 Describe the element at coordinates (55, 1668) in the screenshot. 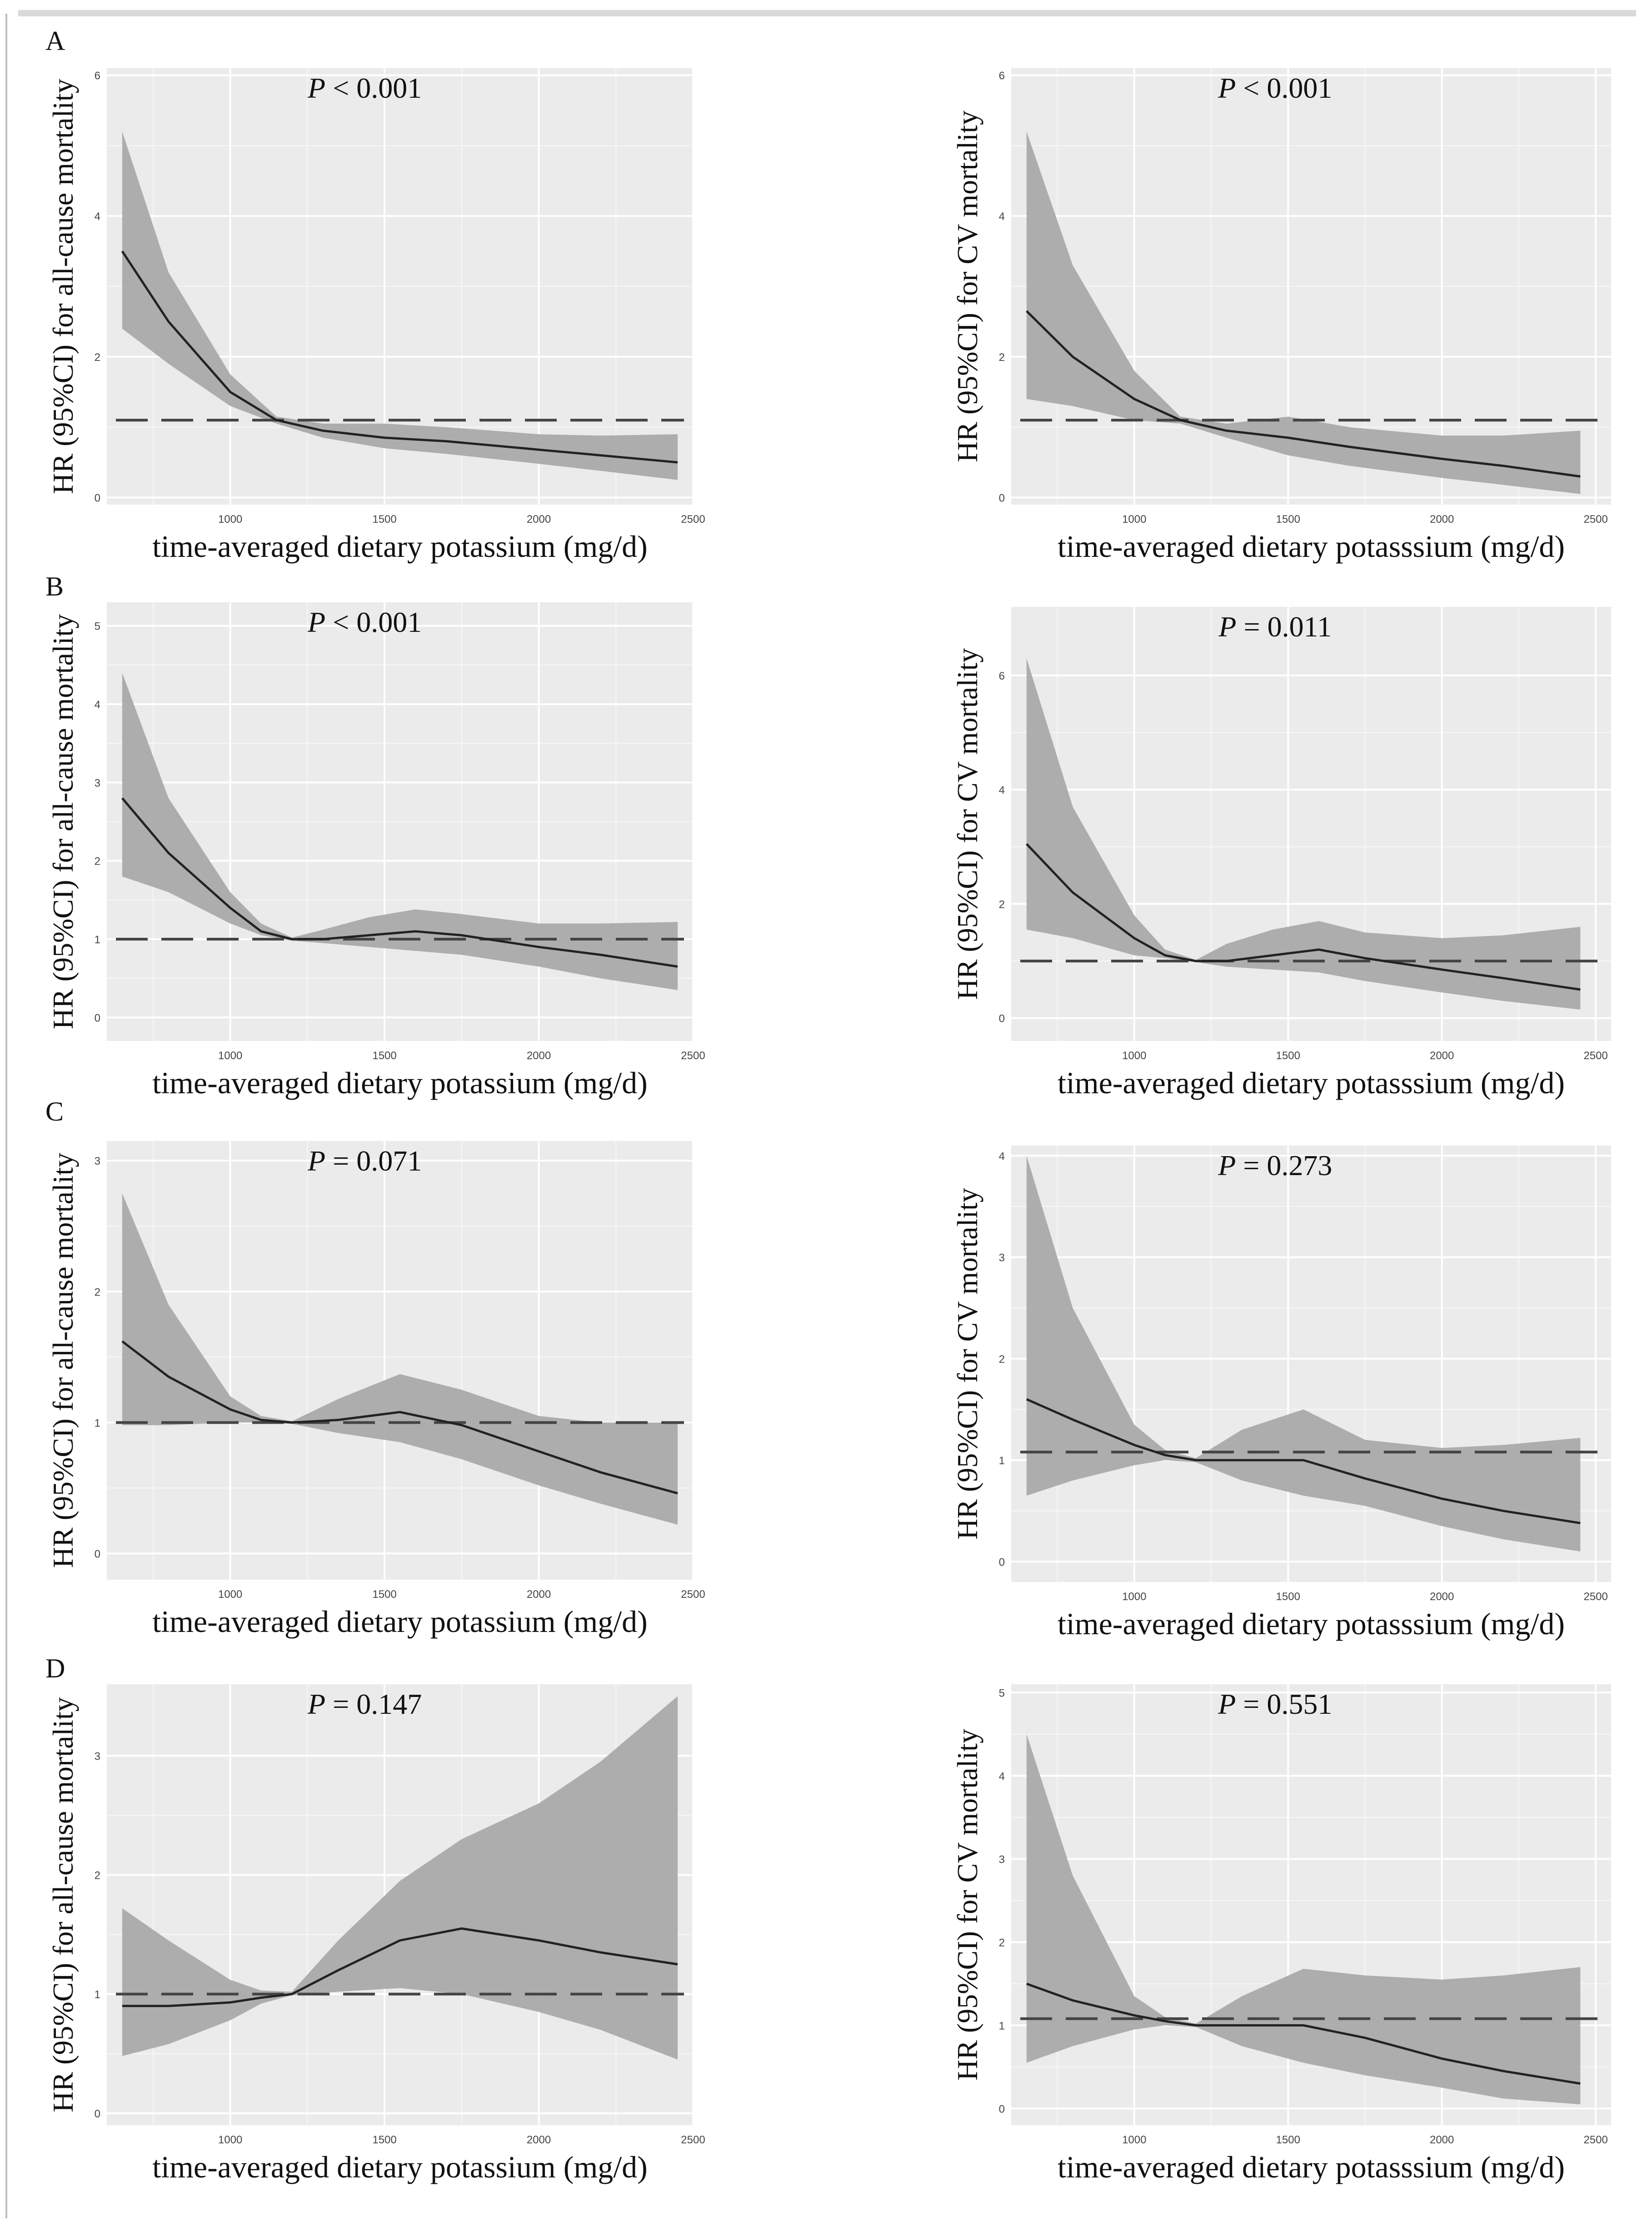

I see `row-label: D` at that location.